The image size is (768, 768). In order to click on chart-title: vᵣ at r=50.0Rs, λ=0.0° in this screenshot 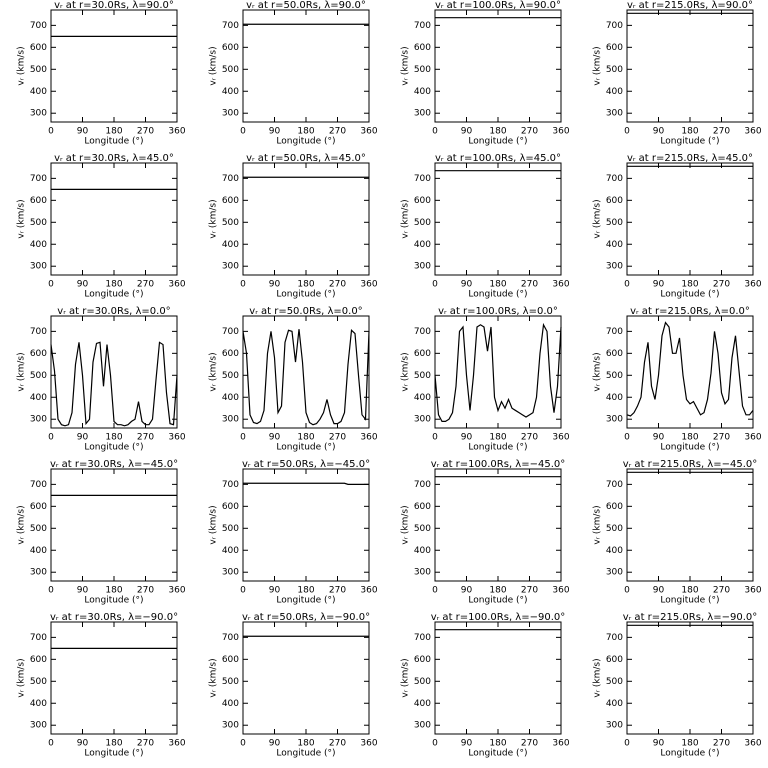, I will do `click(305, 311)`.